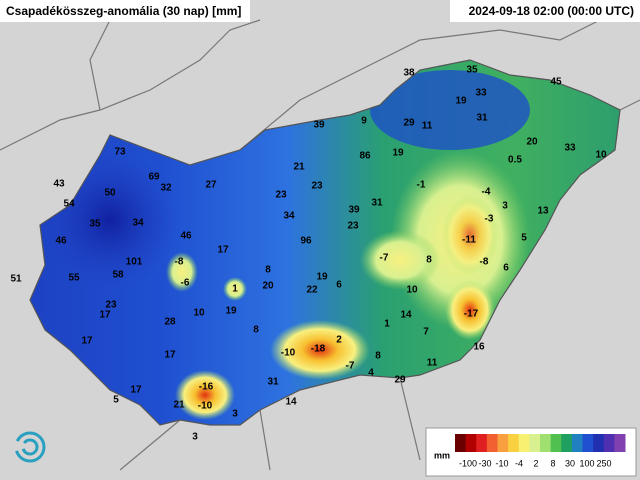  What do you see at coordinates (486, 192) in the screenshot?
I see `station-value: -4` at bounding box center [486, 192].